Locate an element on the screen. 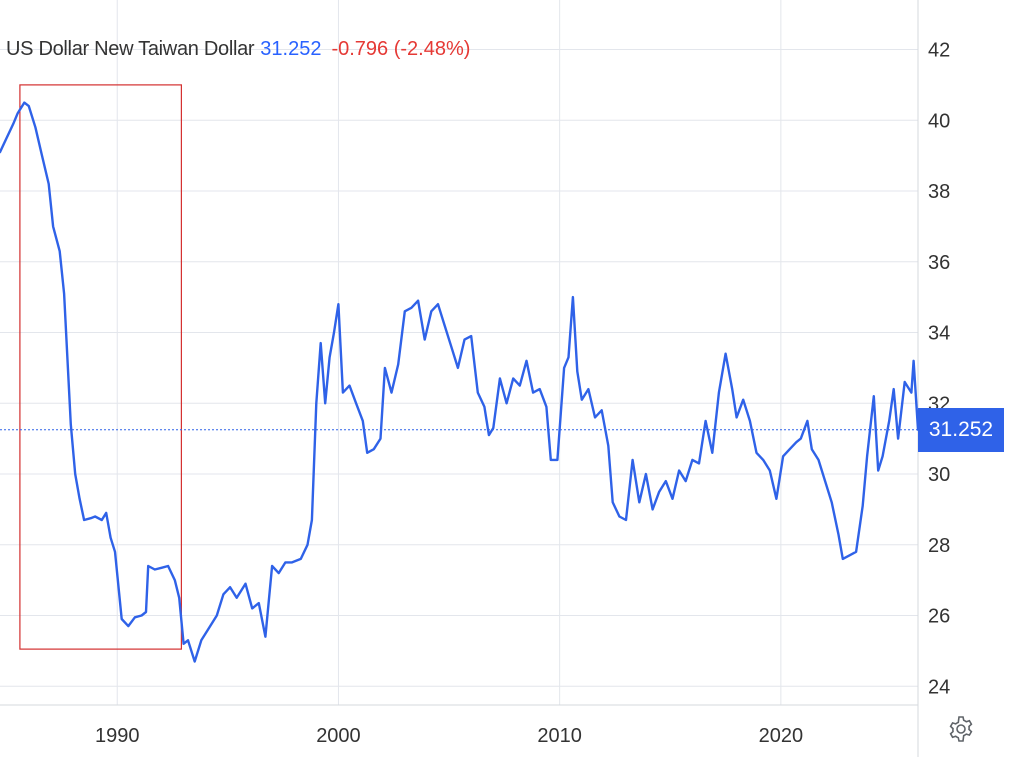  gear-icon is located at coordinates (961, 729).